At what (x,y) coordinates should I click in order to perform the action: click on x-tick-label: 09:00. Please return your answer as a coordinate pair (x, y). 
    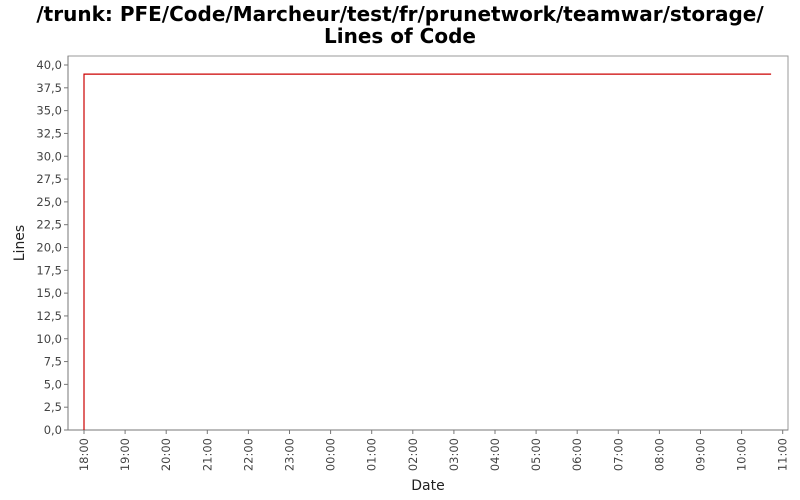
    Looking at the image, I should click on (701, 454).